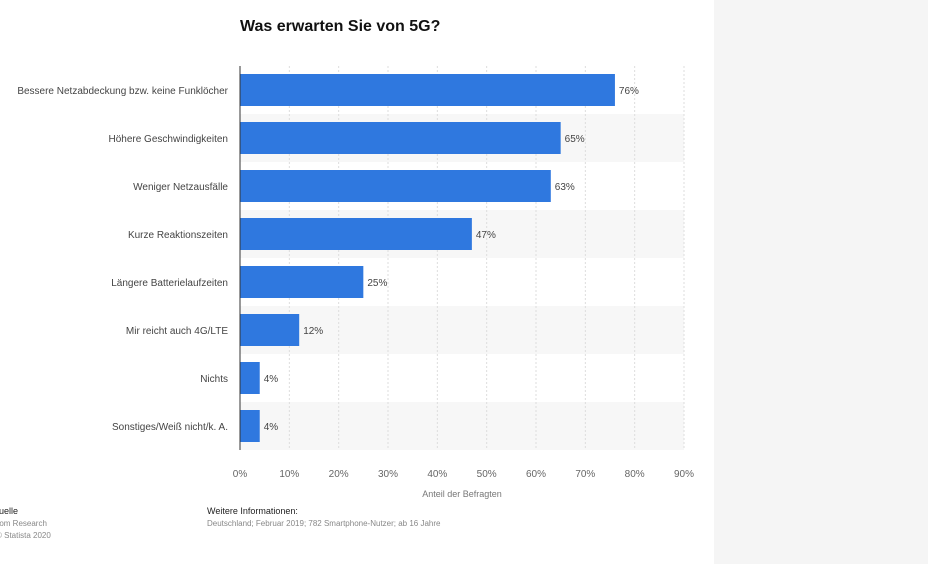  What do you see at coordinates (180, 187) in the screenshot?
I see `category-label: Weniger Netzausfälle` at bounding box center [180, 187].